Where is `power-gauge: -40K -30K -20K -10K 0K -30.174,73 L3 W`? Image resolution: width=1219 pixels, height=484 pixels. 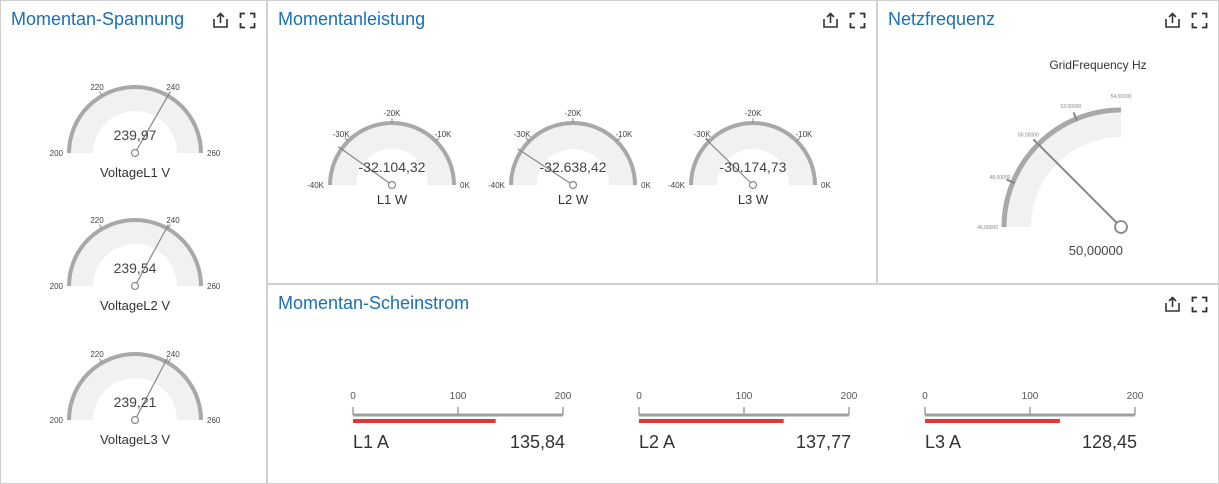 power-gauge: -40K -30K -20K -10K 0K -30.174,73 L3 W is located at coordinates (749, 158).